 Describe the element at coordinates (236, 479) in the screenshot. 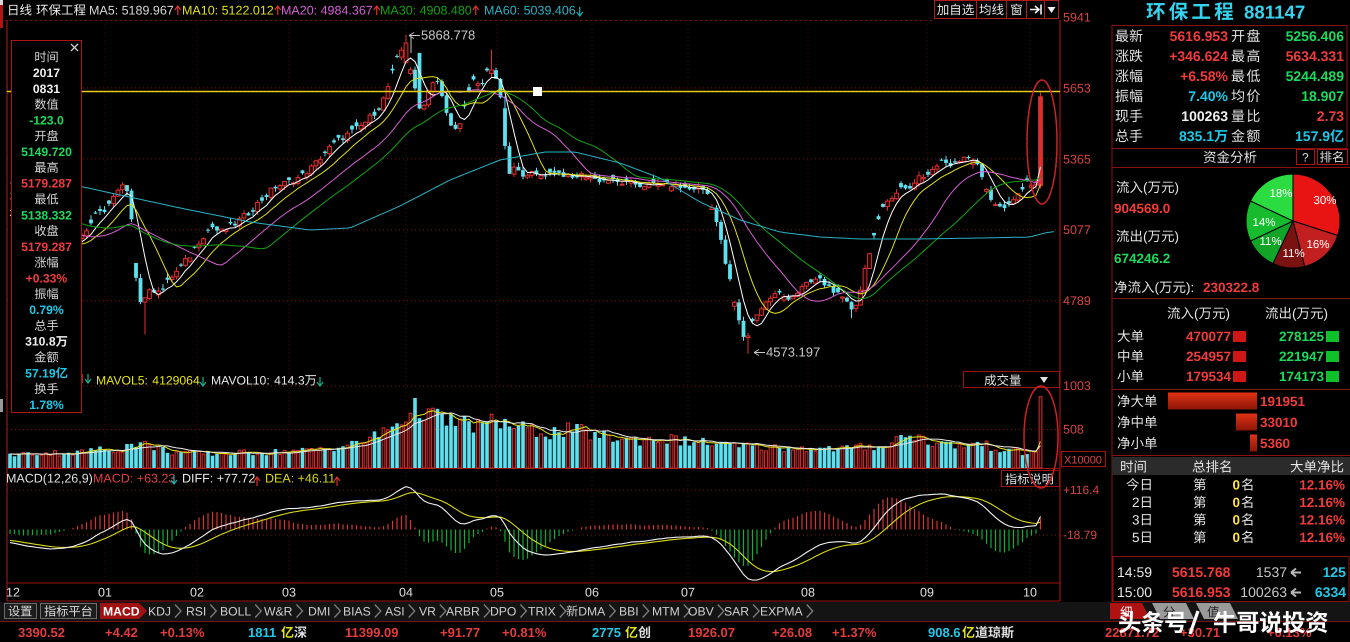

I see `svg-text: +77.72` at that location.